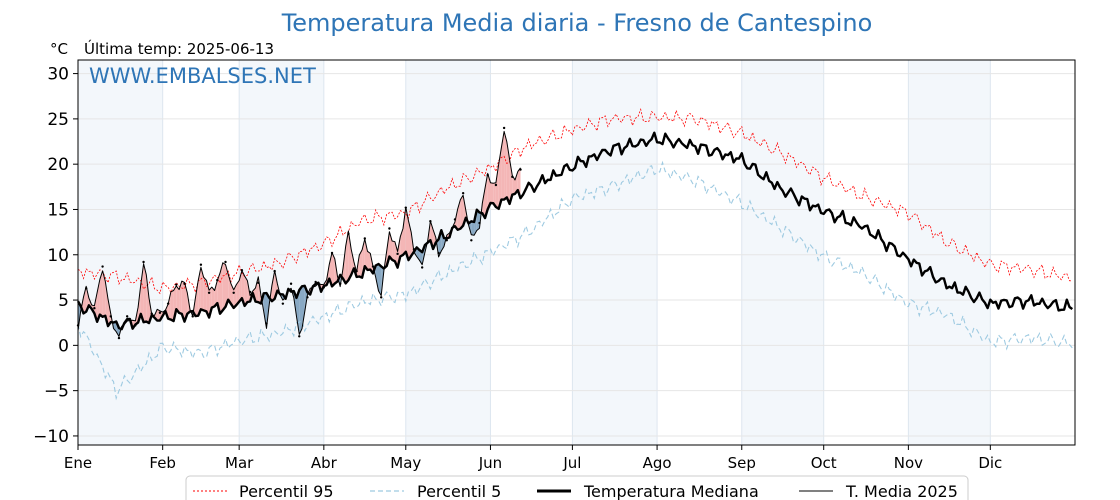 The width and height of the screenshot is (1120, 500). What do you see at coordinates (120, 252) in the screenshot?
I see `month-shading-ene` at bounding box center [120, 252].